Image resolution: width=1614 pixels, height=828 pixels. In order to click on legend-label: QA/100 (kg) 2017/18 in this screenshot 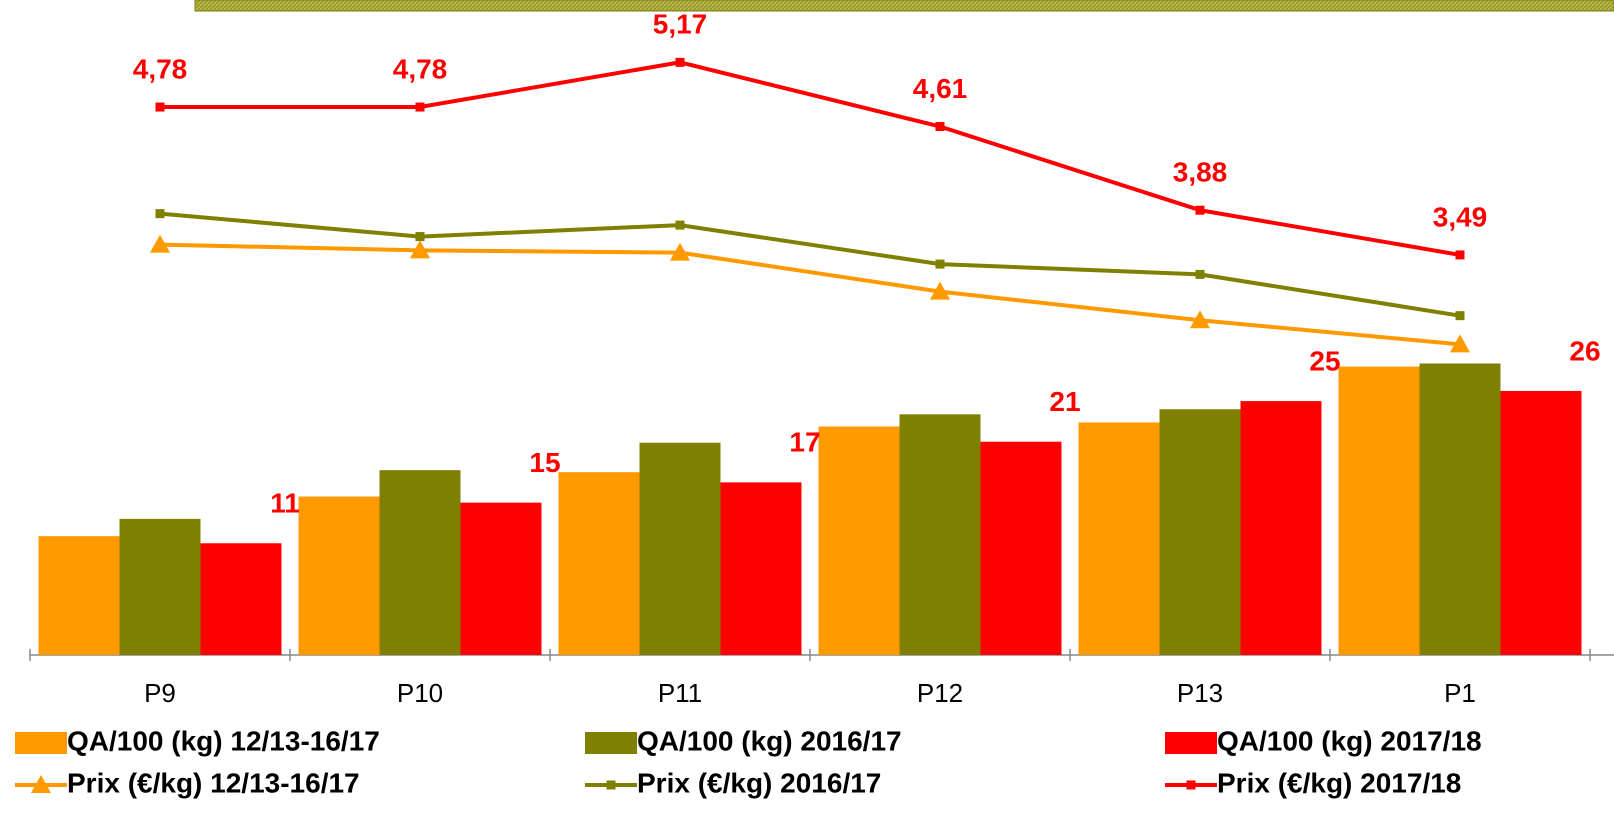, I will do `click(1349, 740)`.